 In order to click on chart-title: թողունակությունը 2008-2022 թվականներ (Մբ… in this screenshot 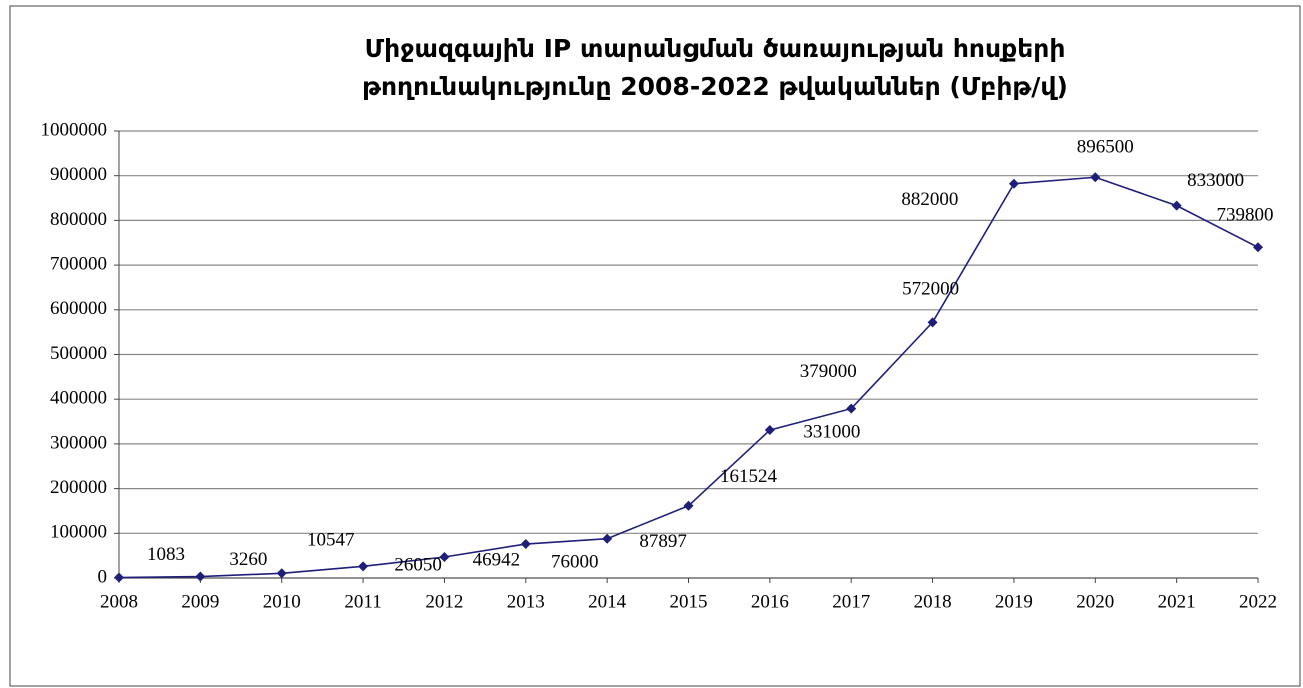, I will do `click(715, 86)`.